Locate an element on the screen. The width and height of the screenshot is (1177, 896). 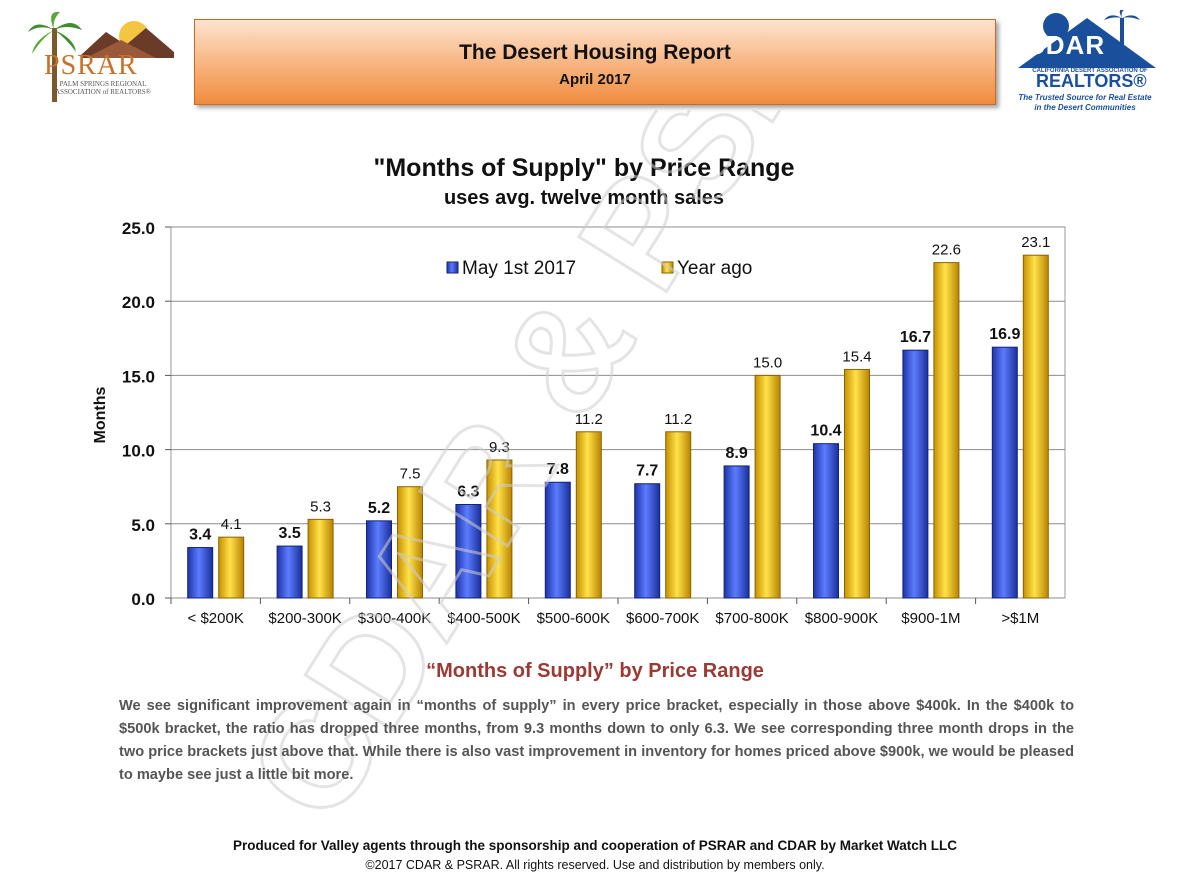
x-tick-label: $600-700K is located at coordinates (662, 618).